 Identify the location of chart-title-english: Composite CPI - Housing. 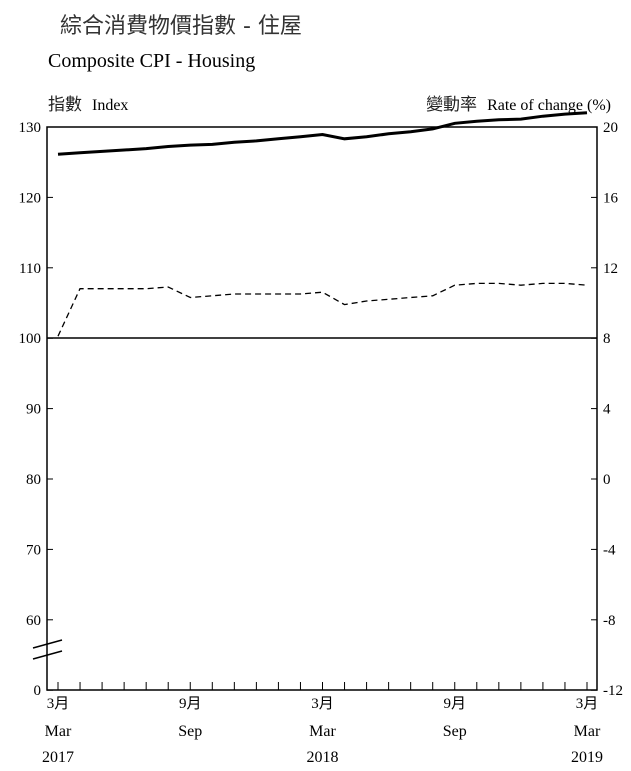
(152, 61).